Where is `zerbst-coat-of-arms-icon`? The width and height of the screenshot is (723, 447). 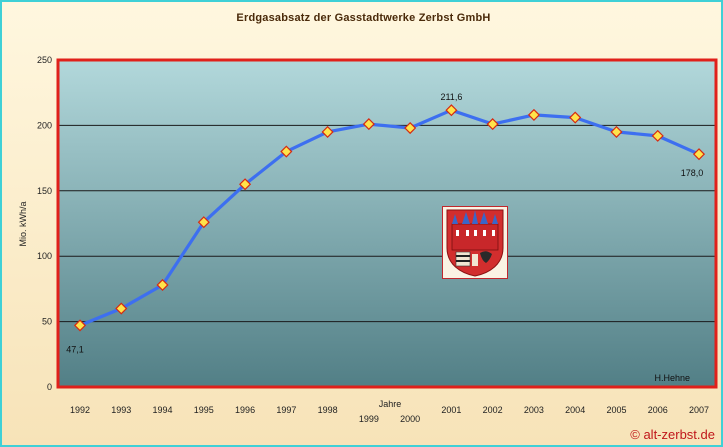
zerbst-coat-of-arms-icon is located at coordinates (475, 242).